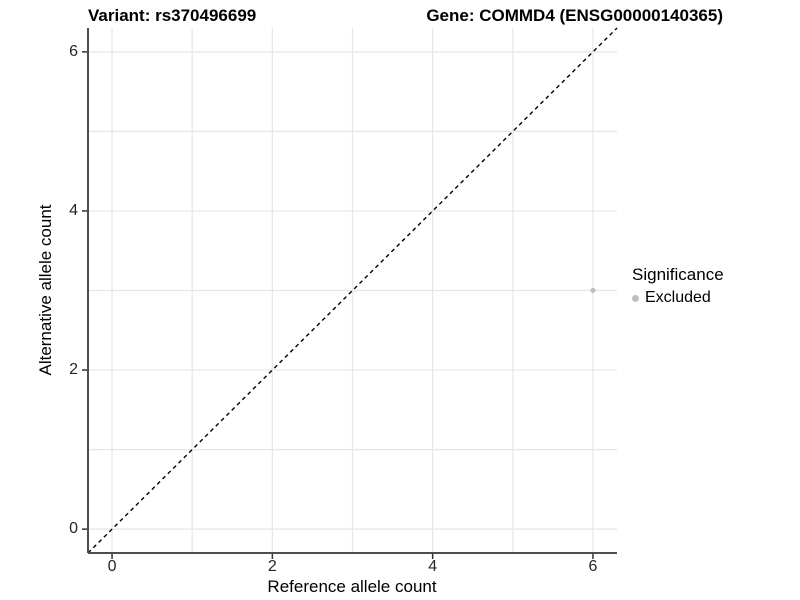 This screenshot has height=600, width=800. I want to click on x-tick-label: 4, so click(433, 566).